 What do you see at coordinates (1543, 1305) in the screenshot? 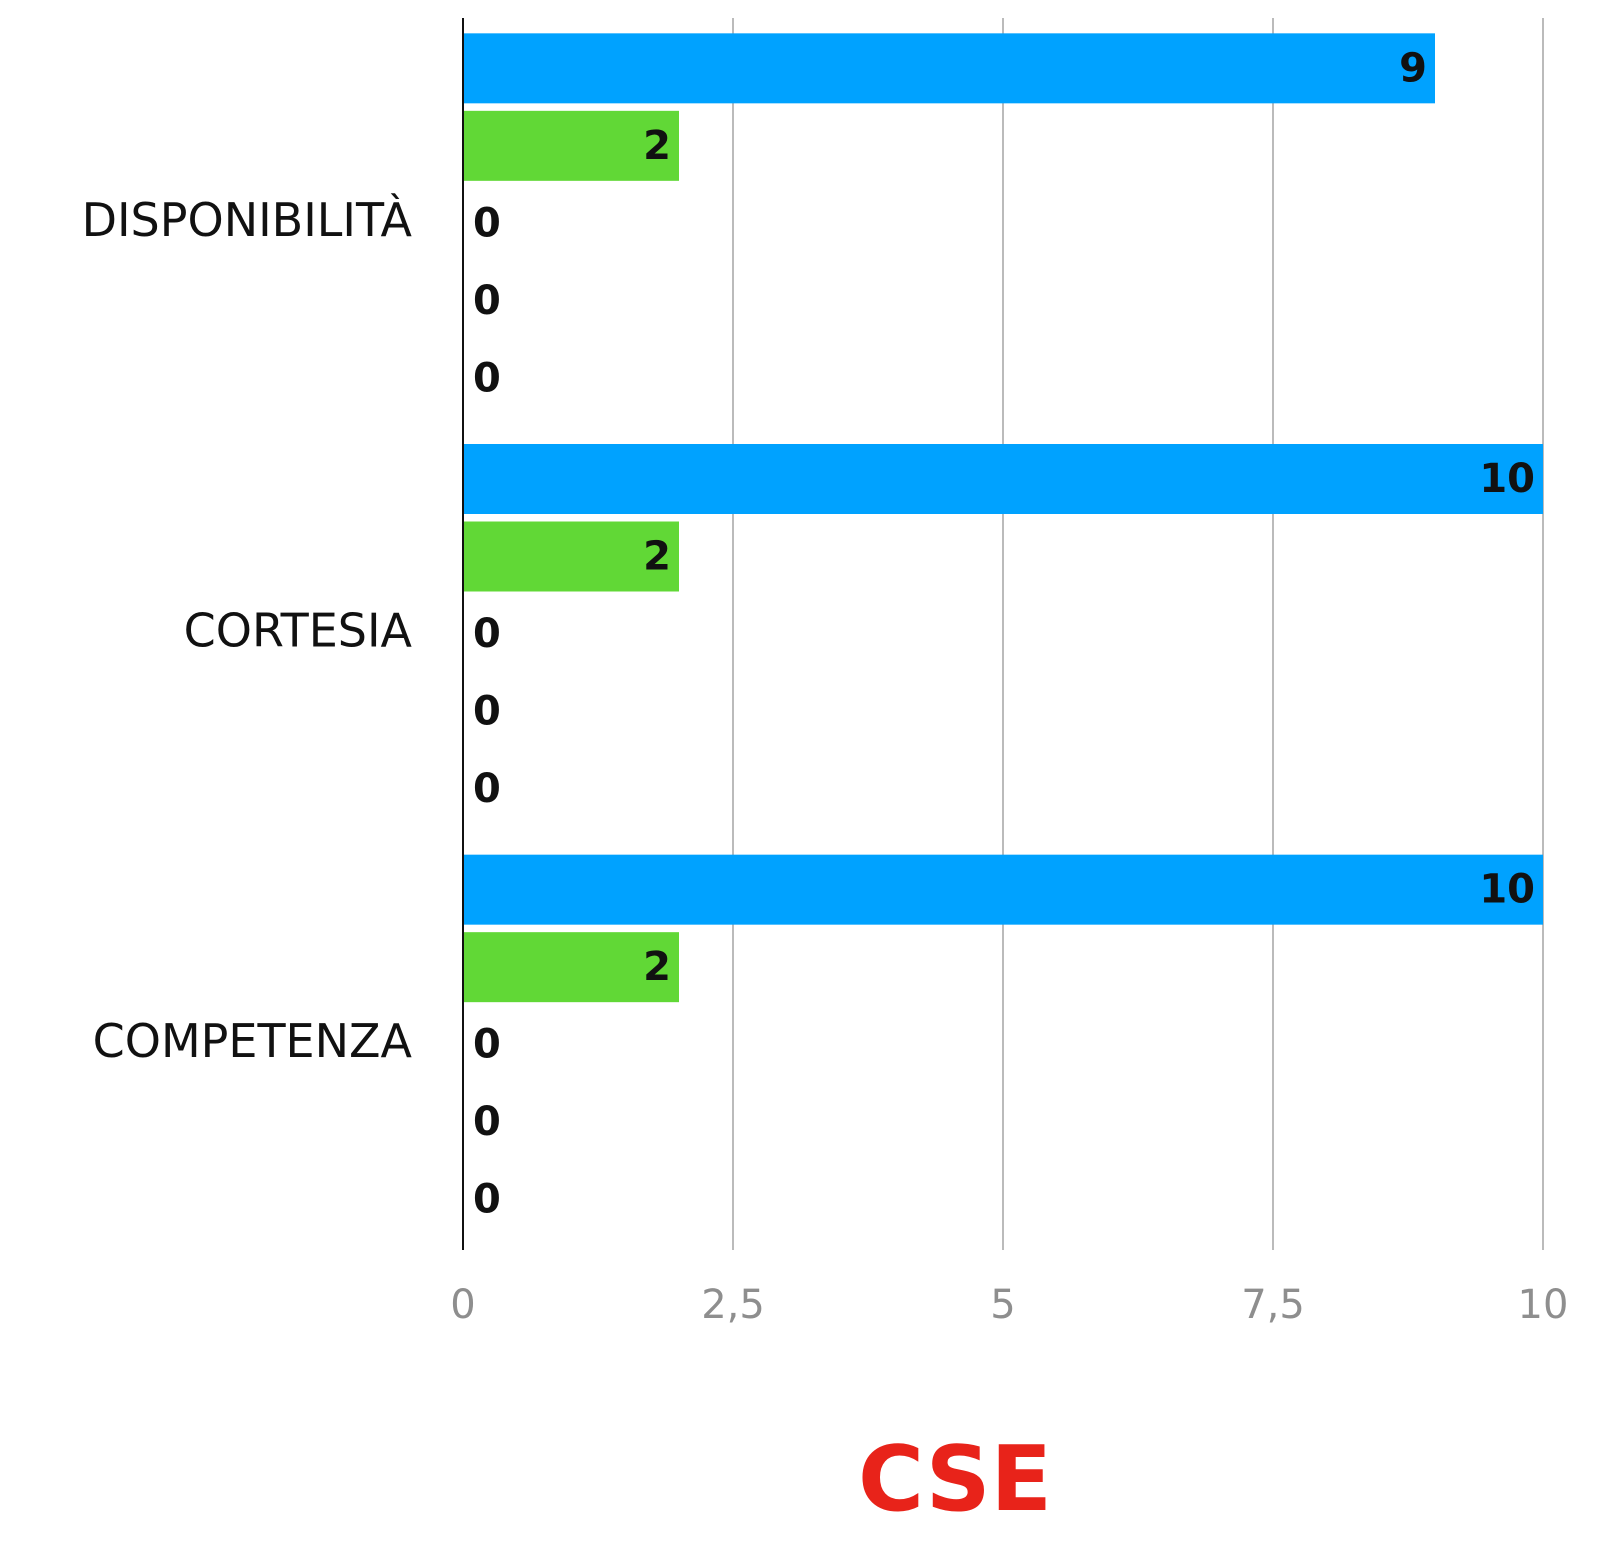
I see `x-tick-label: 10` at bounding box center [1543, 1305].